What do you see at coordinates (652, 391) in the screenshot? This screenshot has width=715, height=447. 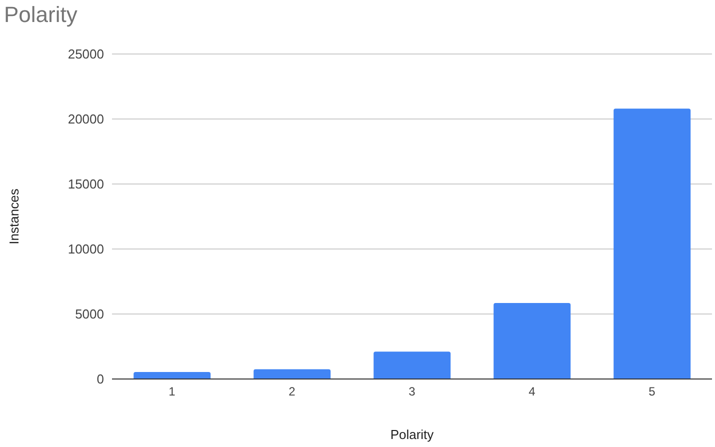 I see `x-tick-label: 5` at bounding box center [652, 391].